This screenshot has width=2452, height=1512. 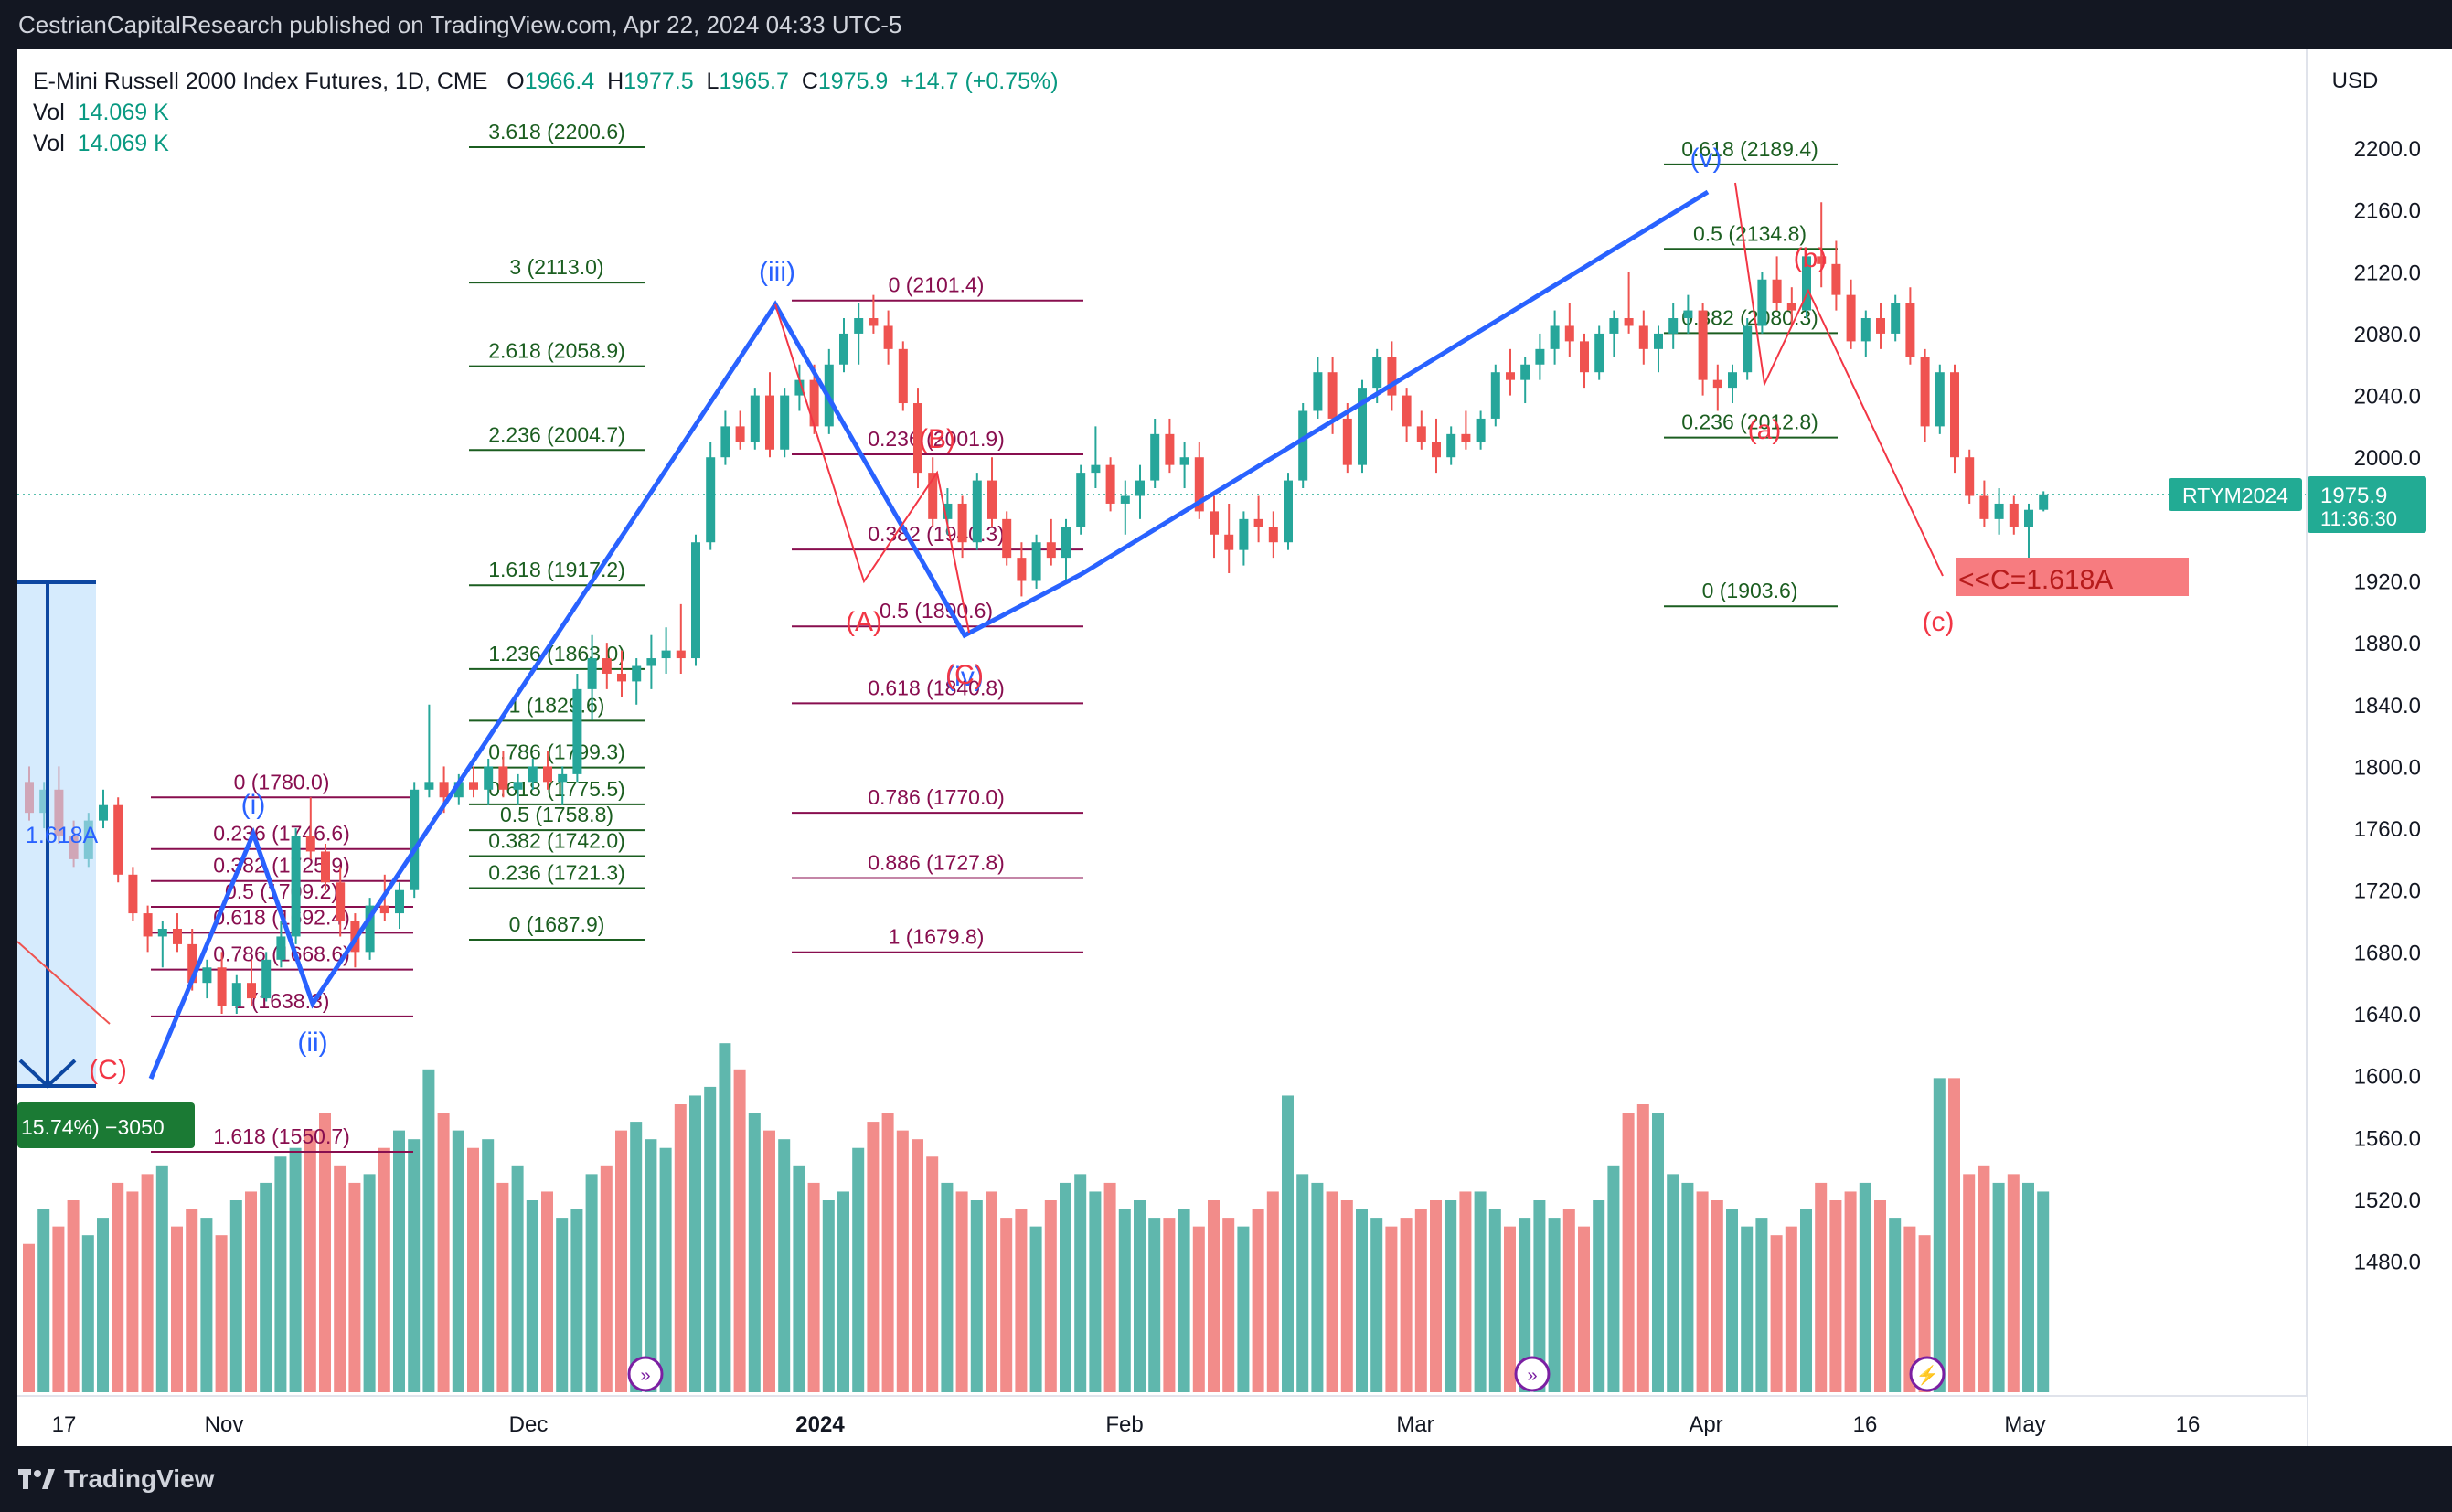 I want to click on wave-label: (iv), so click(x=964, y=677).